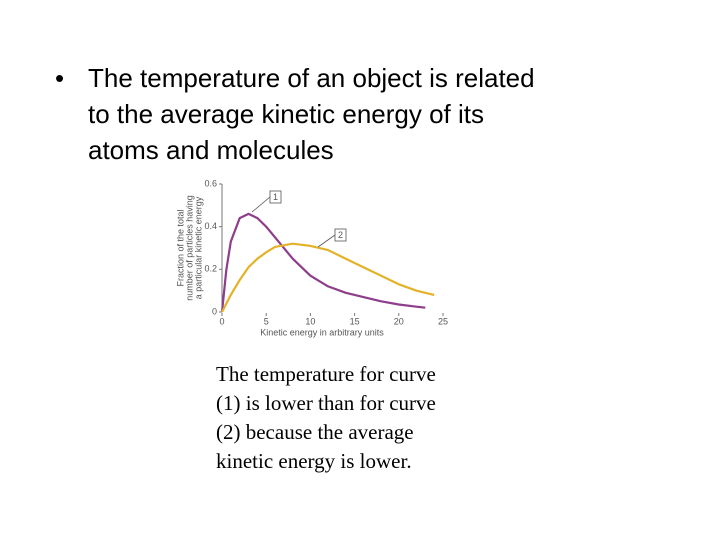 The width and height of the screenshot is (720, 540). I want to click on y-tick-label: 0.6, so click(210, 183).